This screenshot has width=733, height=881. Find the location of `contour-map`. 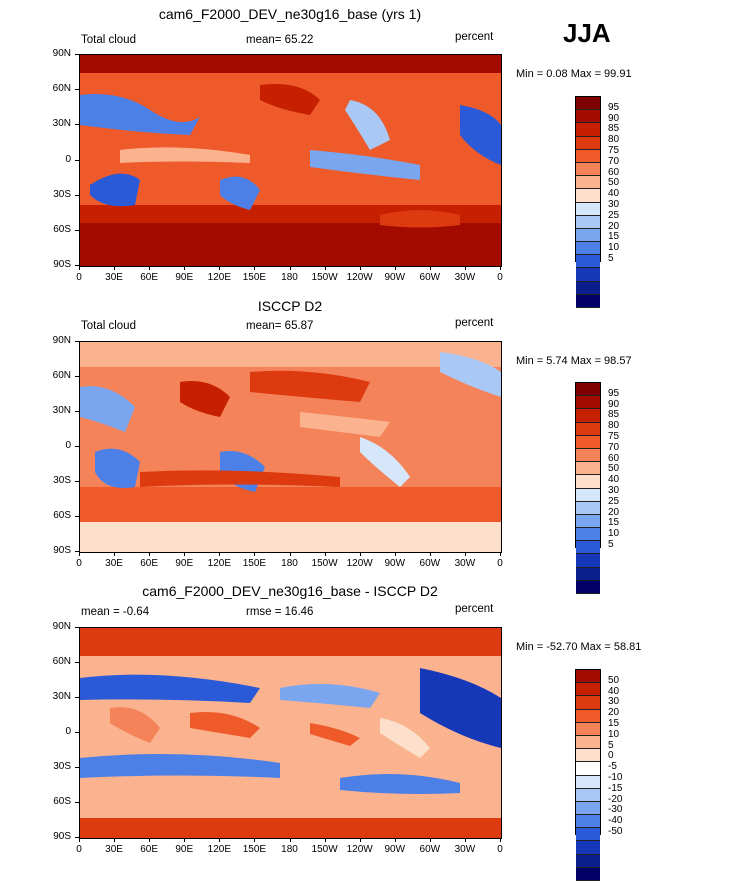

contour-map is located at coordinates (290, 733).